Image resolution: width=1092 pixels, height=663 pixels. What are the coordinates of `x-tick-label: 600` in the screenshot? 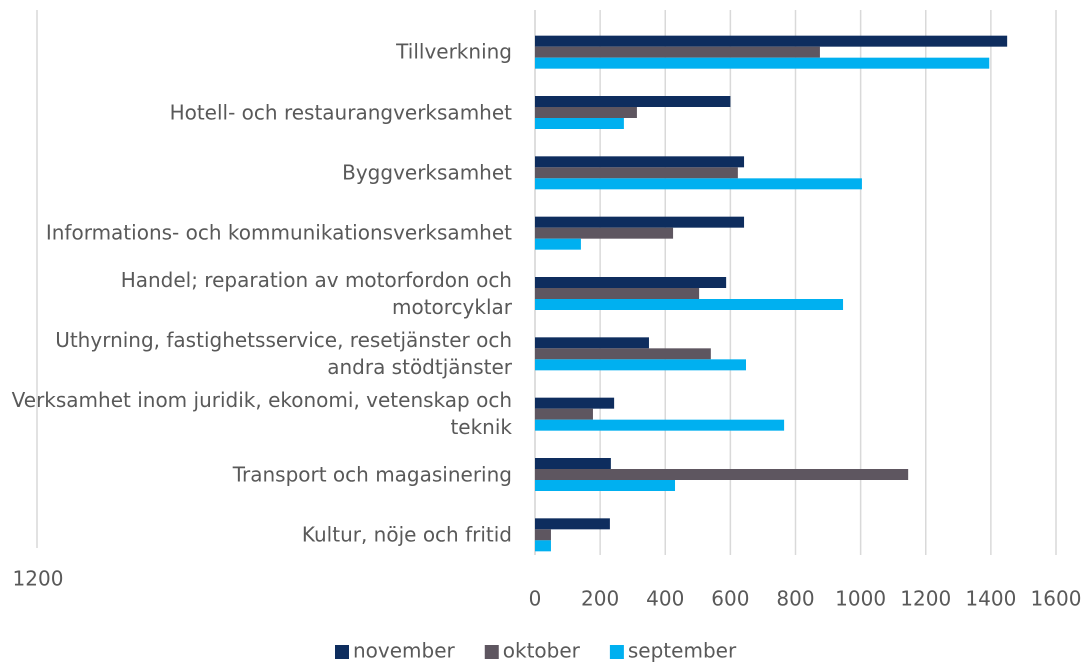 It's located at (730, 599).